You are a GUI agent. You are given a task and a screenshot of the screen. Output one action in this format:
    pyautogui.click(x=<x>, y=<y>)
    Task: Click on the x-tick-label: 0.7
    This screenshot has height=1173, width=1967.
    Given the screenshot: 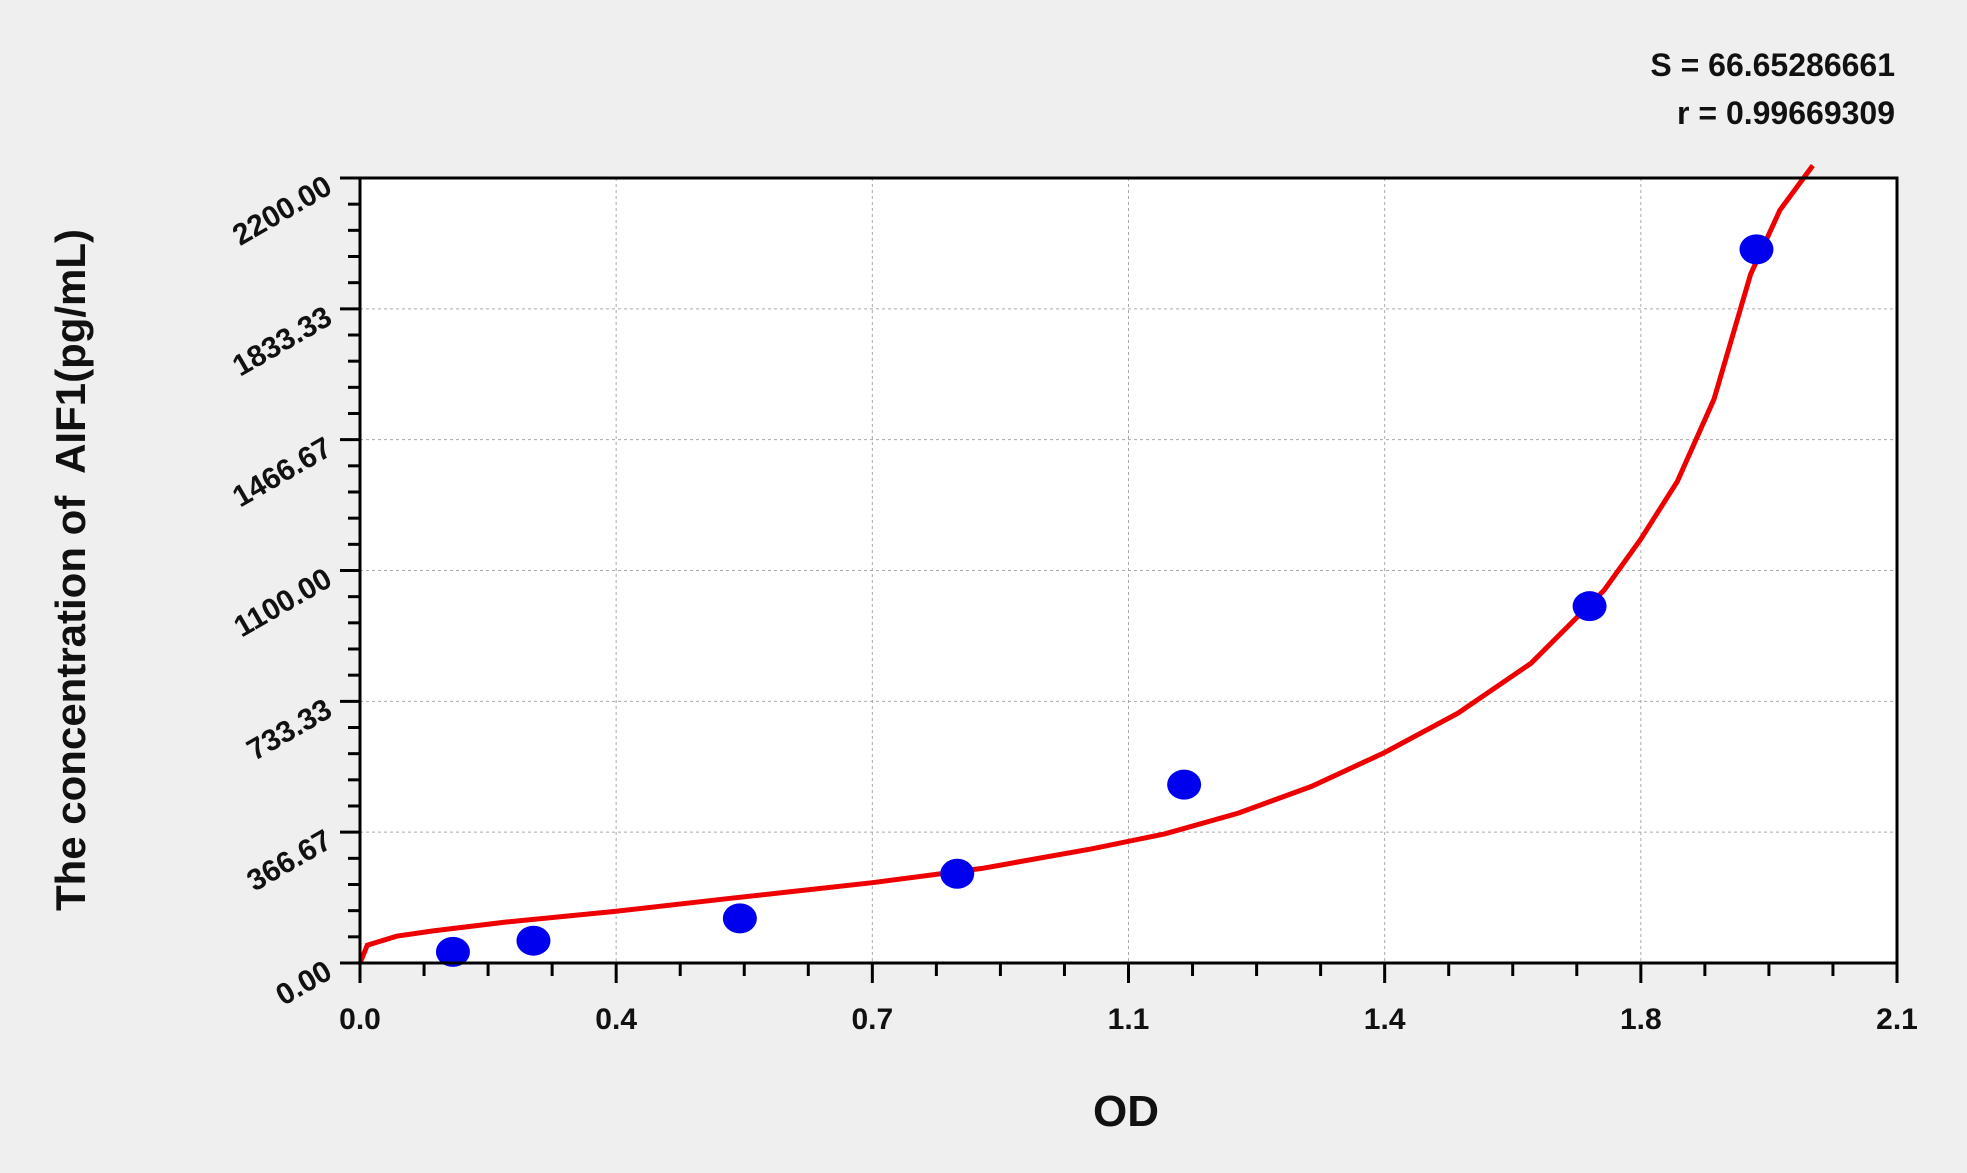 What is the action you would take?
    pyautogui.click(x=872, y=1019)
    